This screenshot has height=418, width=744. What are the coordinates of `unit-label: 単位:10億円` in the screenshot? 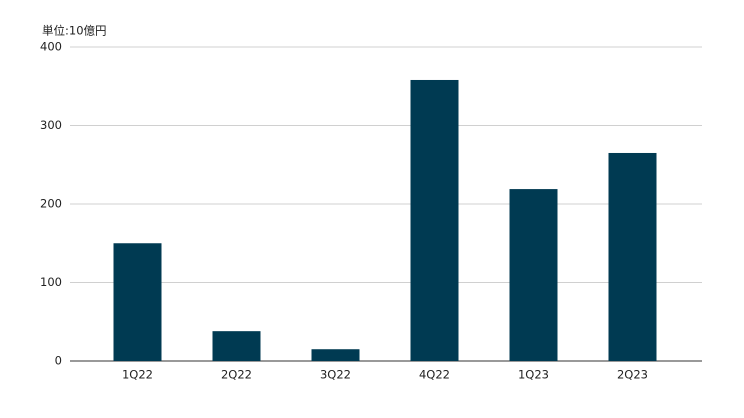 It's located at (74, 31).